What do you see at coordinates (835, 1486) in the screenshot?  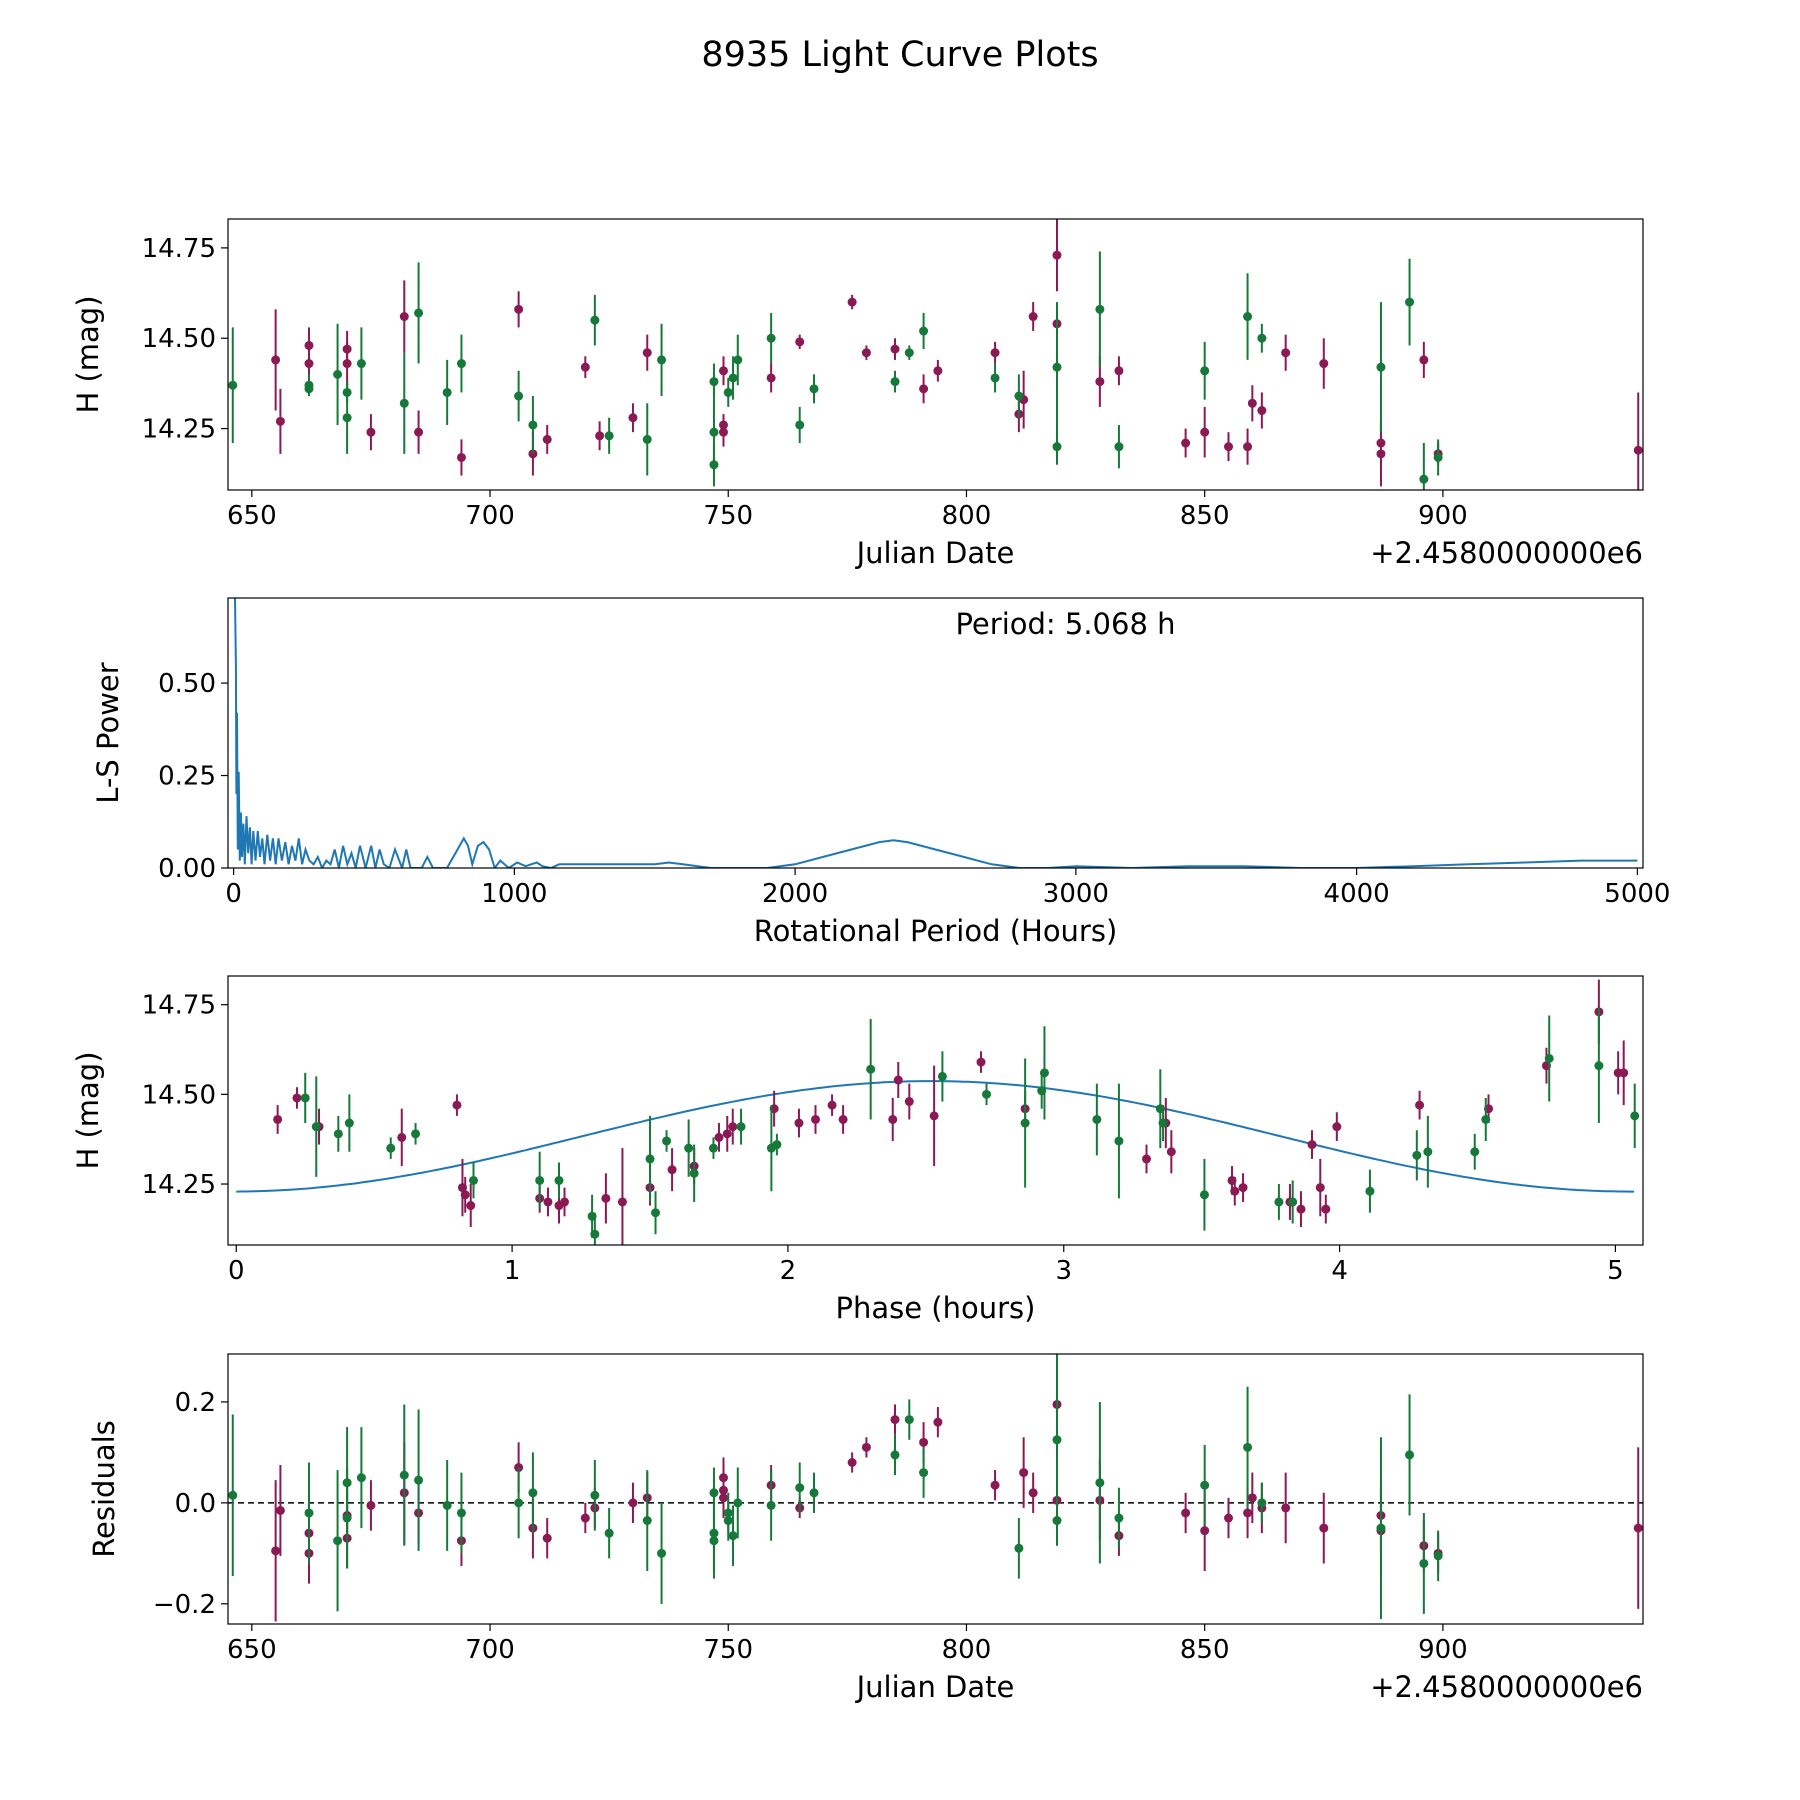 I see `p4-series-band-b` at bounding box center [835, 1486].